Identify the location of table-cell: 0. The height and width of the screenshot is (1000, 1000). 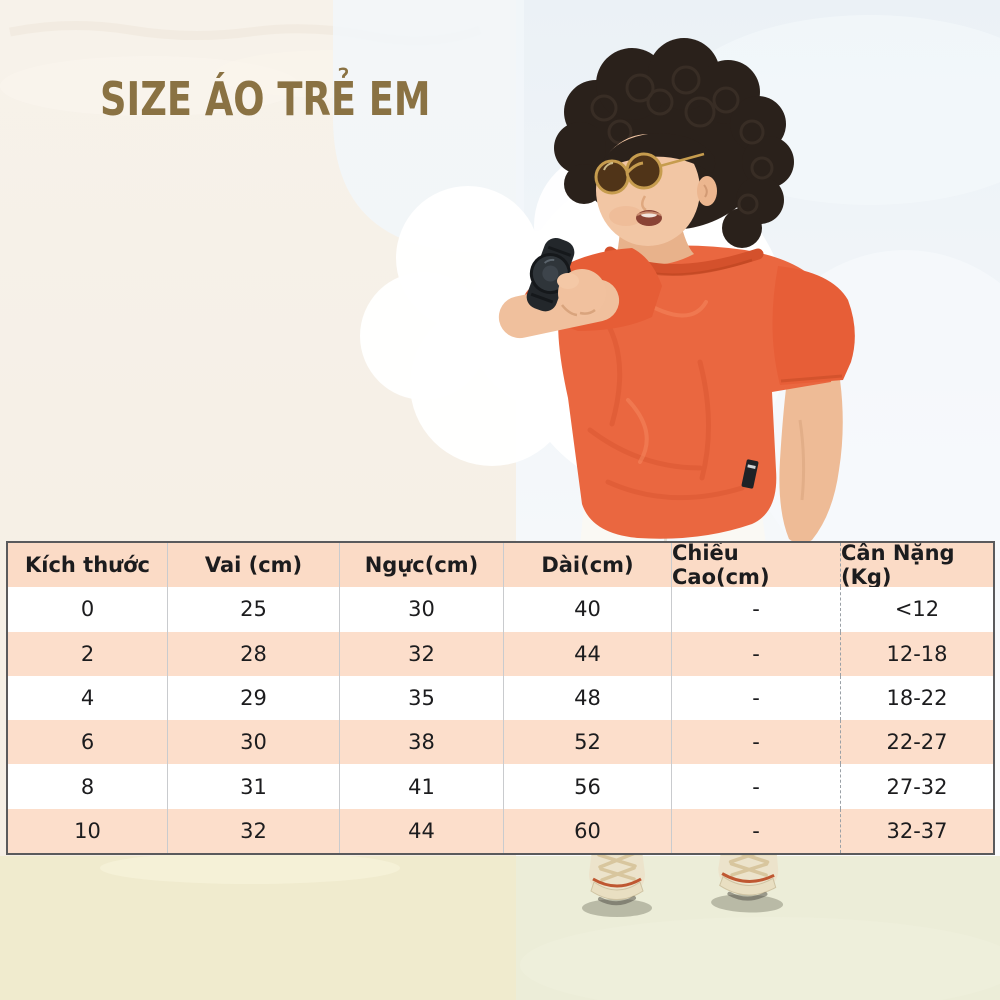
(88, 609).